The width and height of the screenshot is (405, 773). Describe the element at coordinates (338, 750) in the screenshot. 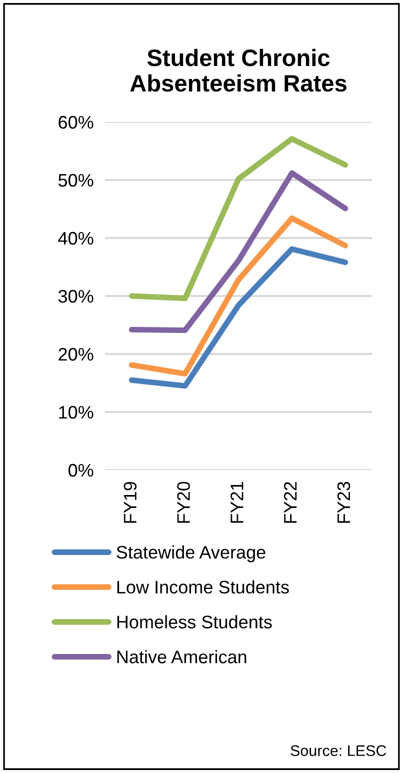

I see `source-note: Source: LESC` at that location.